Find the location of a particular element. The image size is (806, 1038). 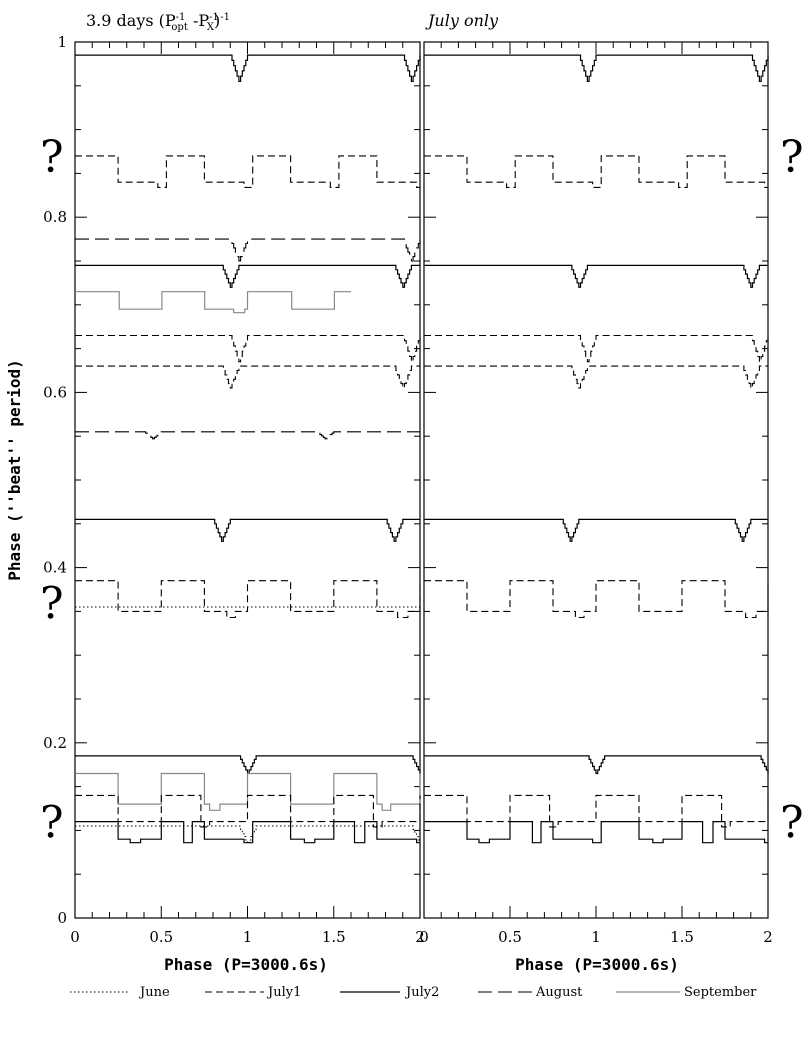

left-x-tick-label: 1 is located at coordinates (248, 937).